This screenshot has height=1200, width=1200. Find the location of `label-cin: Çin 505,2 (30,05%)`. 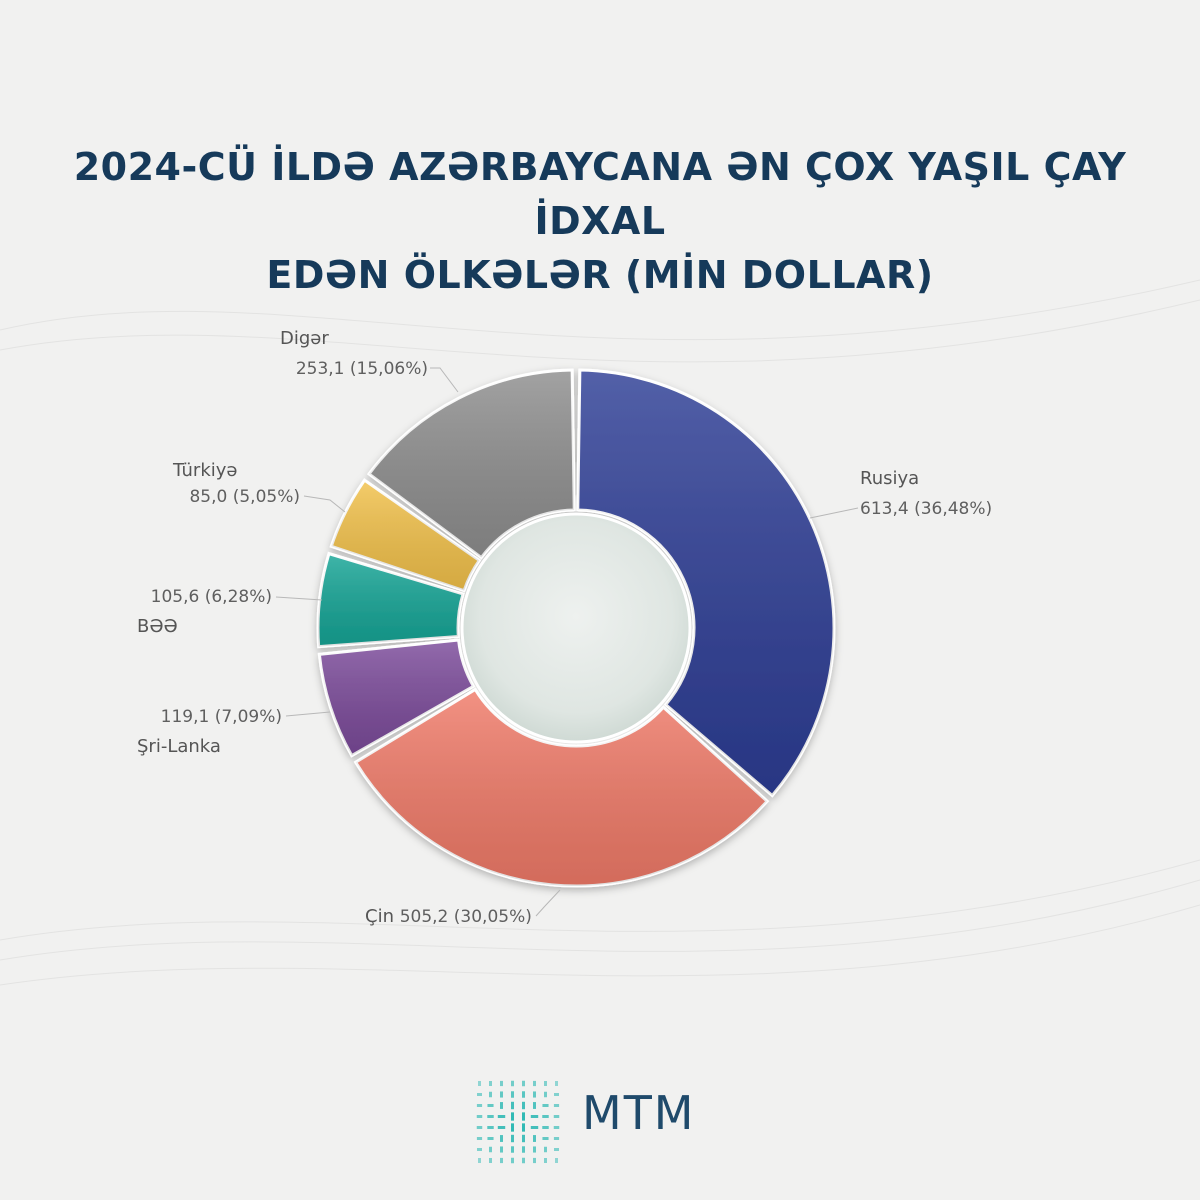

label-cin: Çin 505,2 (30,05%) is located at coordinates (448, 916).